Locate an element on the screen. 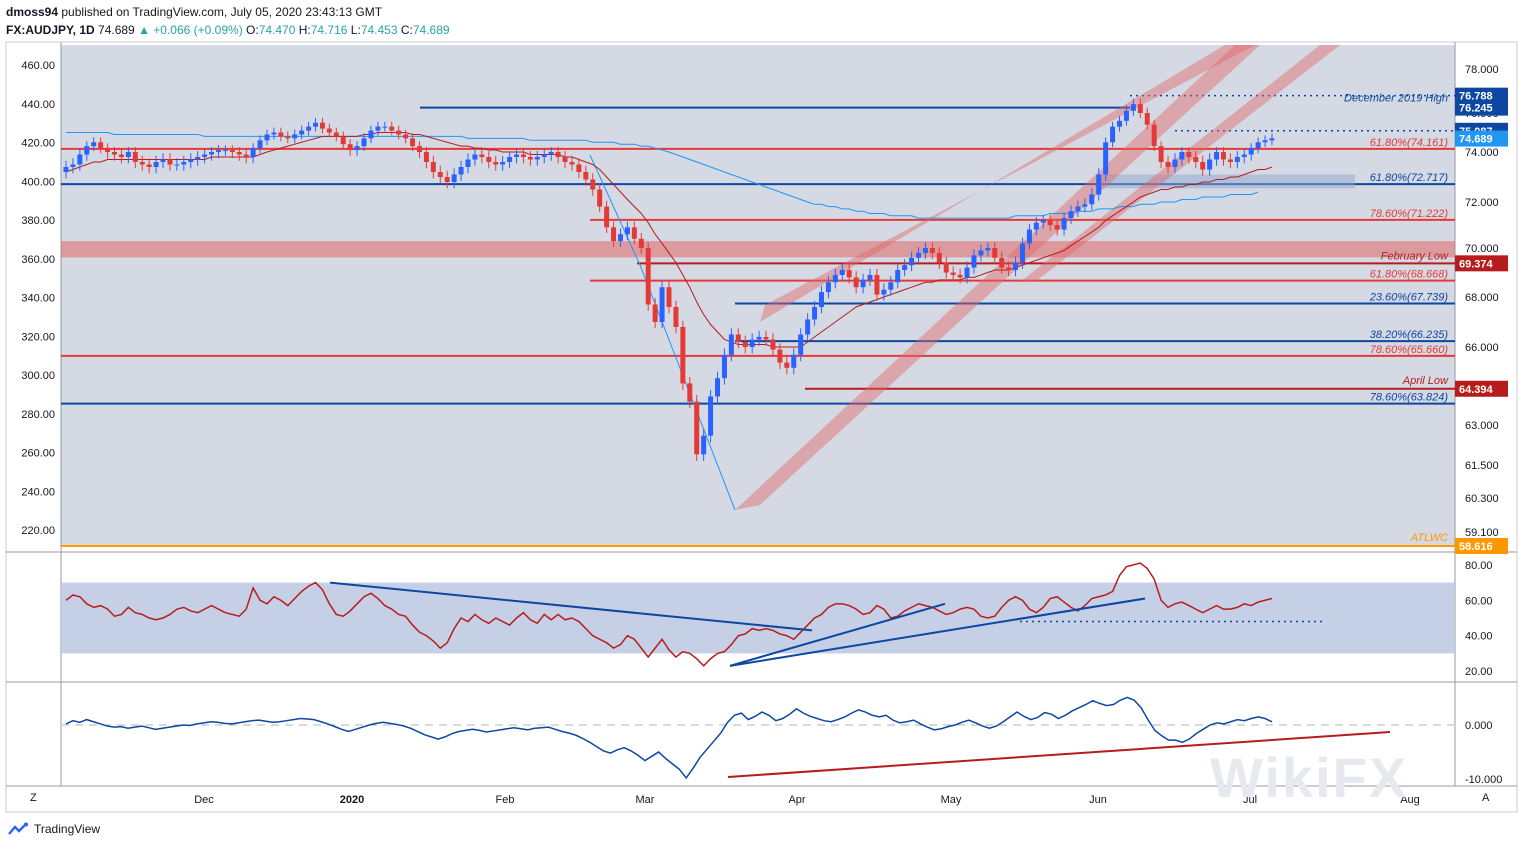 Image resolution: width=1523 pixels, height=849 pixels. tradingview-brand: TradingView is located at coordinates (67, 829).